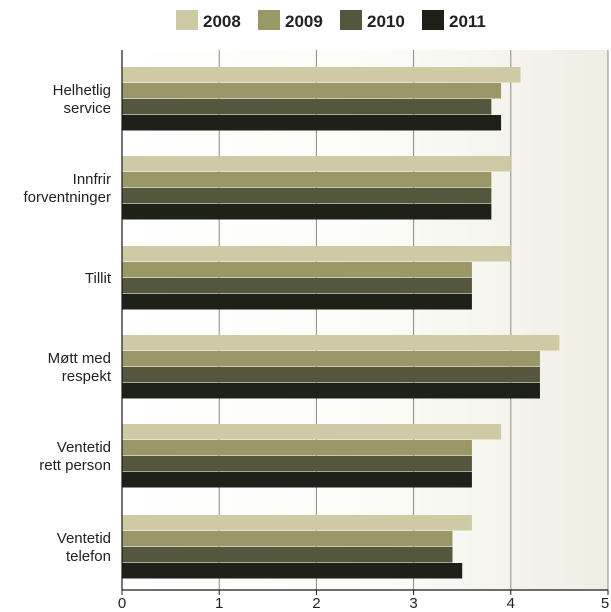  What do you see at coordinates (79, 358) in the screenshot?
I see `category-label: Møtt med` at bounding box center [79, 358].